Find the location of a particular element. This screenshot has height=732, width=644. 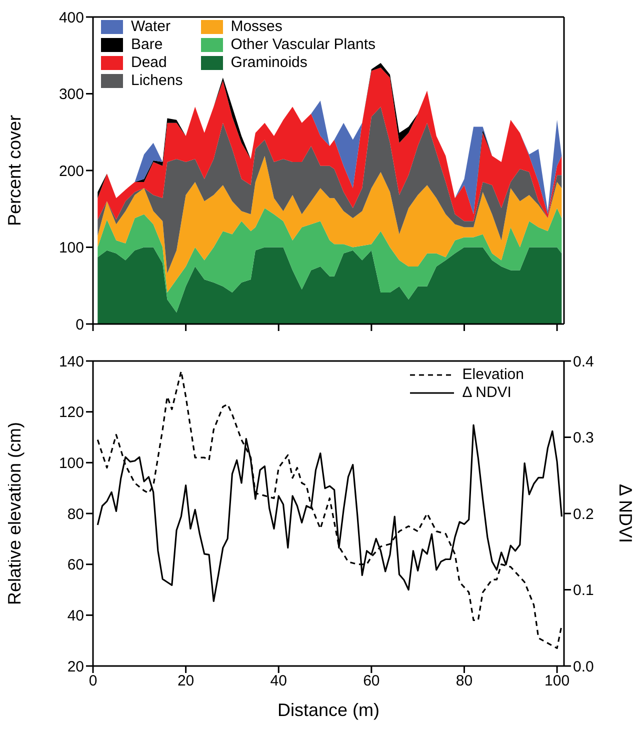

y-axis-title: Percent cover is located at coordinates (14, 170).